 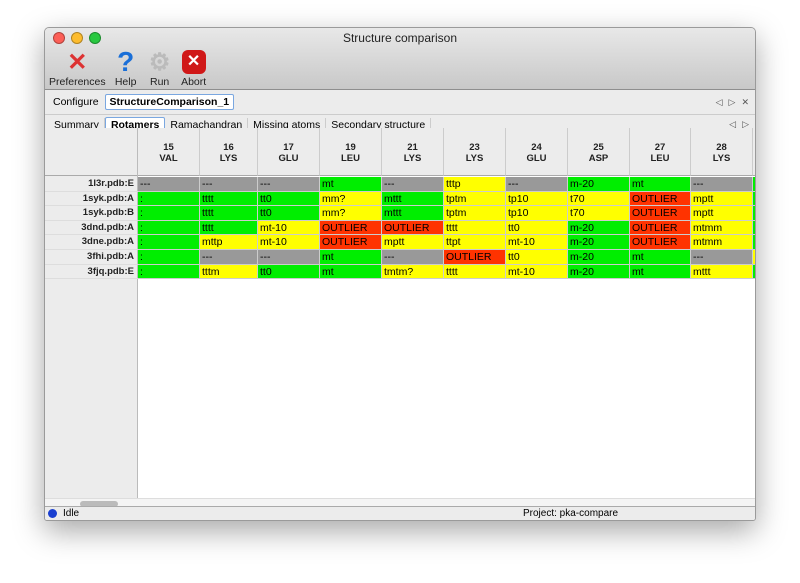 What do you see at coordinates (660, 152) in the screenshot?
I see `column-header: 27 LEU` at bounding box center [660, 152].